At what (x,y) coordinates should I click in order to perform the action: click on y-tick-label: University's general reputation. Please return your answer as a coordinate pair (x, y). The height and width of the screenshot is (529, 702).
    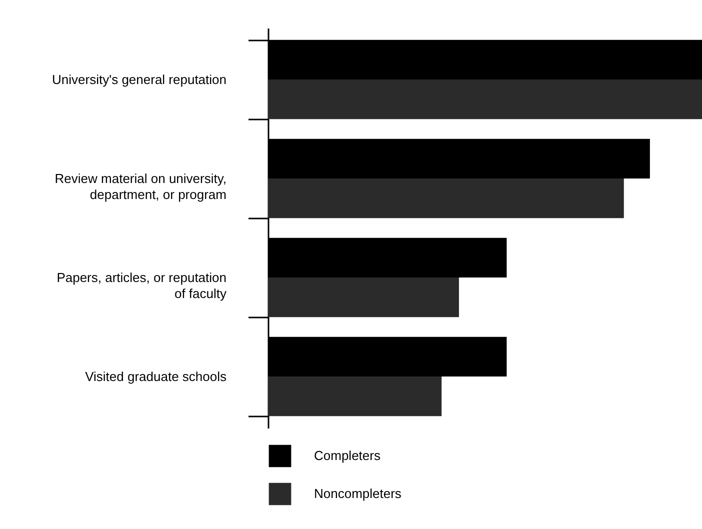
    Looking at the image, I should click on (139, 79).